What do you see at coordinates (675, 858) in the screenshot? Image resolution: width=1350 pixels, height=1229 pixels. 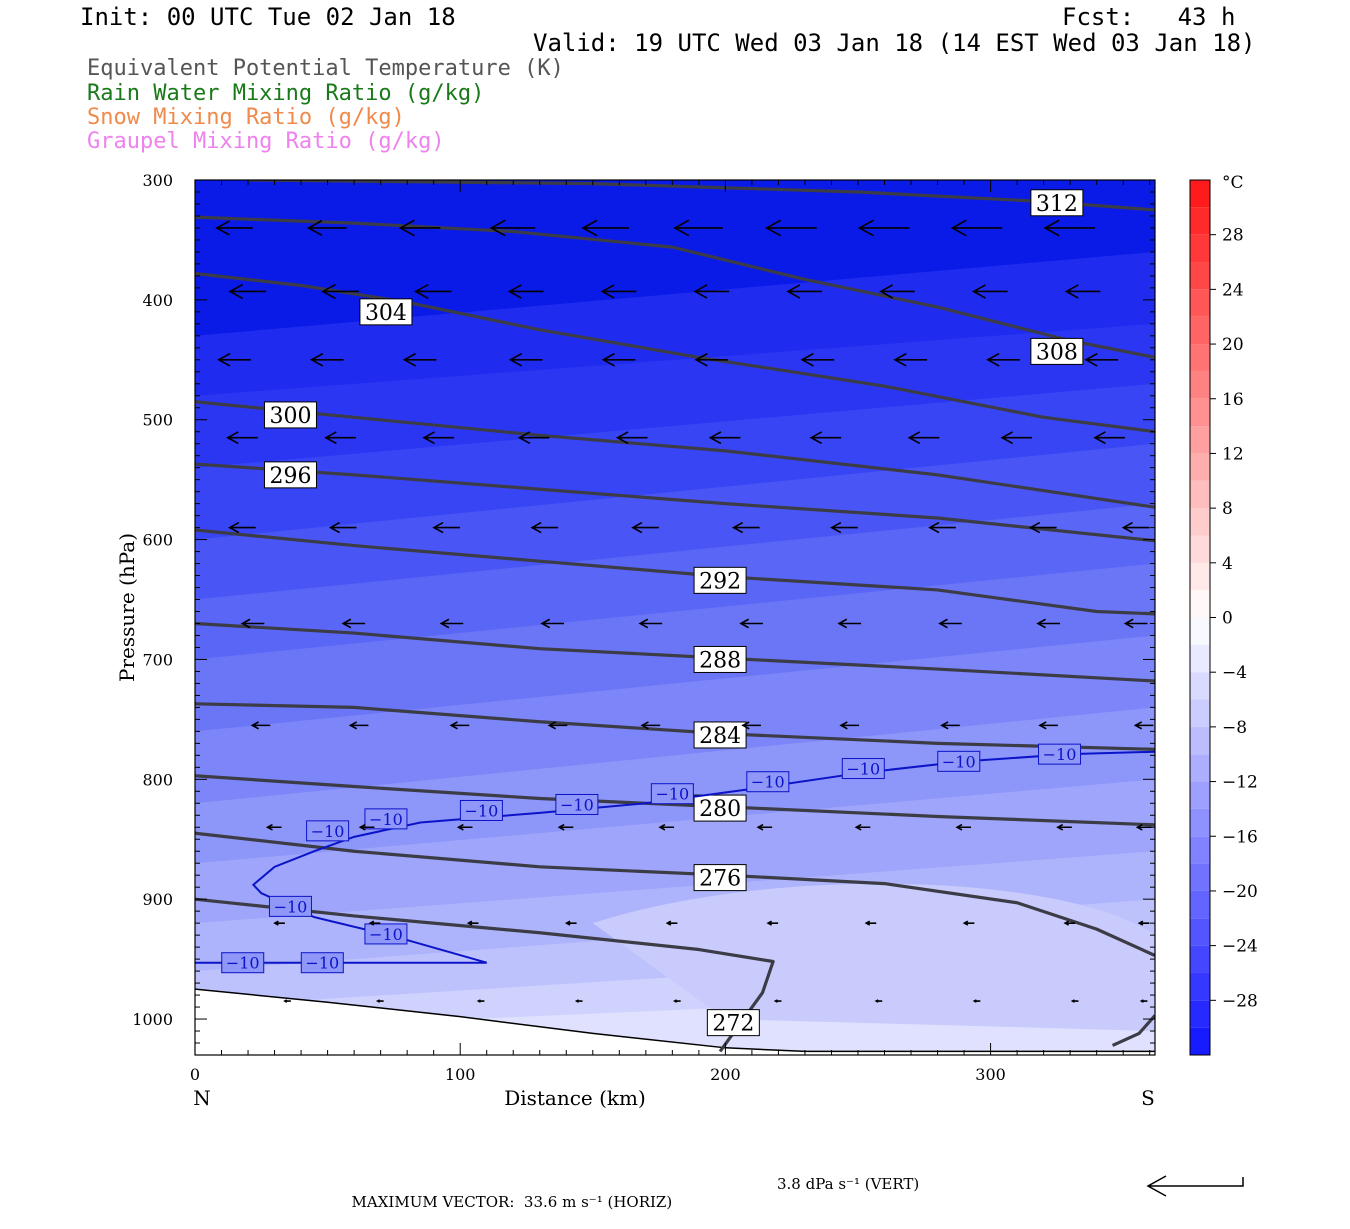 I see `temperature-contours: −10 −10 −10 −10 −10 −10 −10 −10 −10 −10 −10 −10 −10` at bounding box center [675, 858].